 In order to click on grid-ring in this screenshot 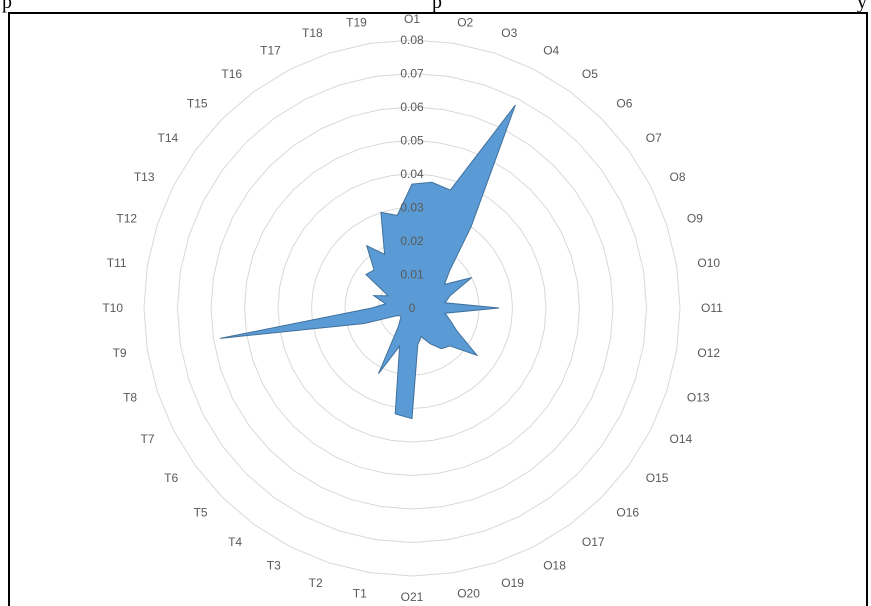, I will do `click(412, 308)`.